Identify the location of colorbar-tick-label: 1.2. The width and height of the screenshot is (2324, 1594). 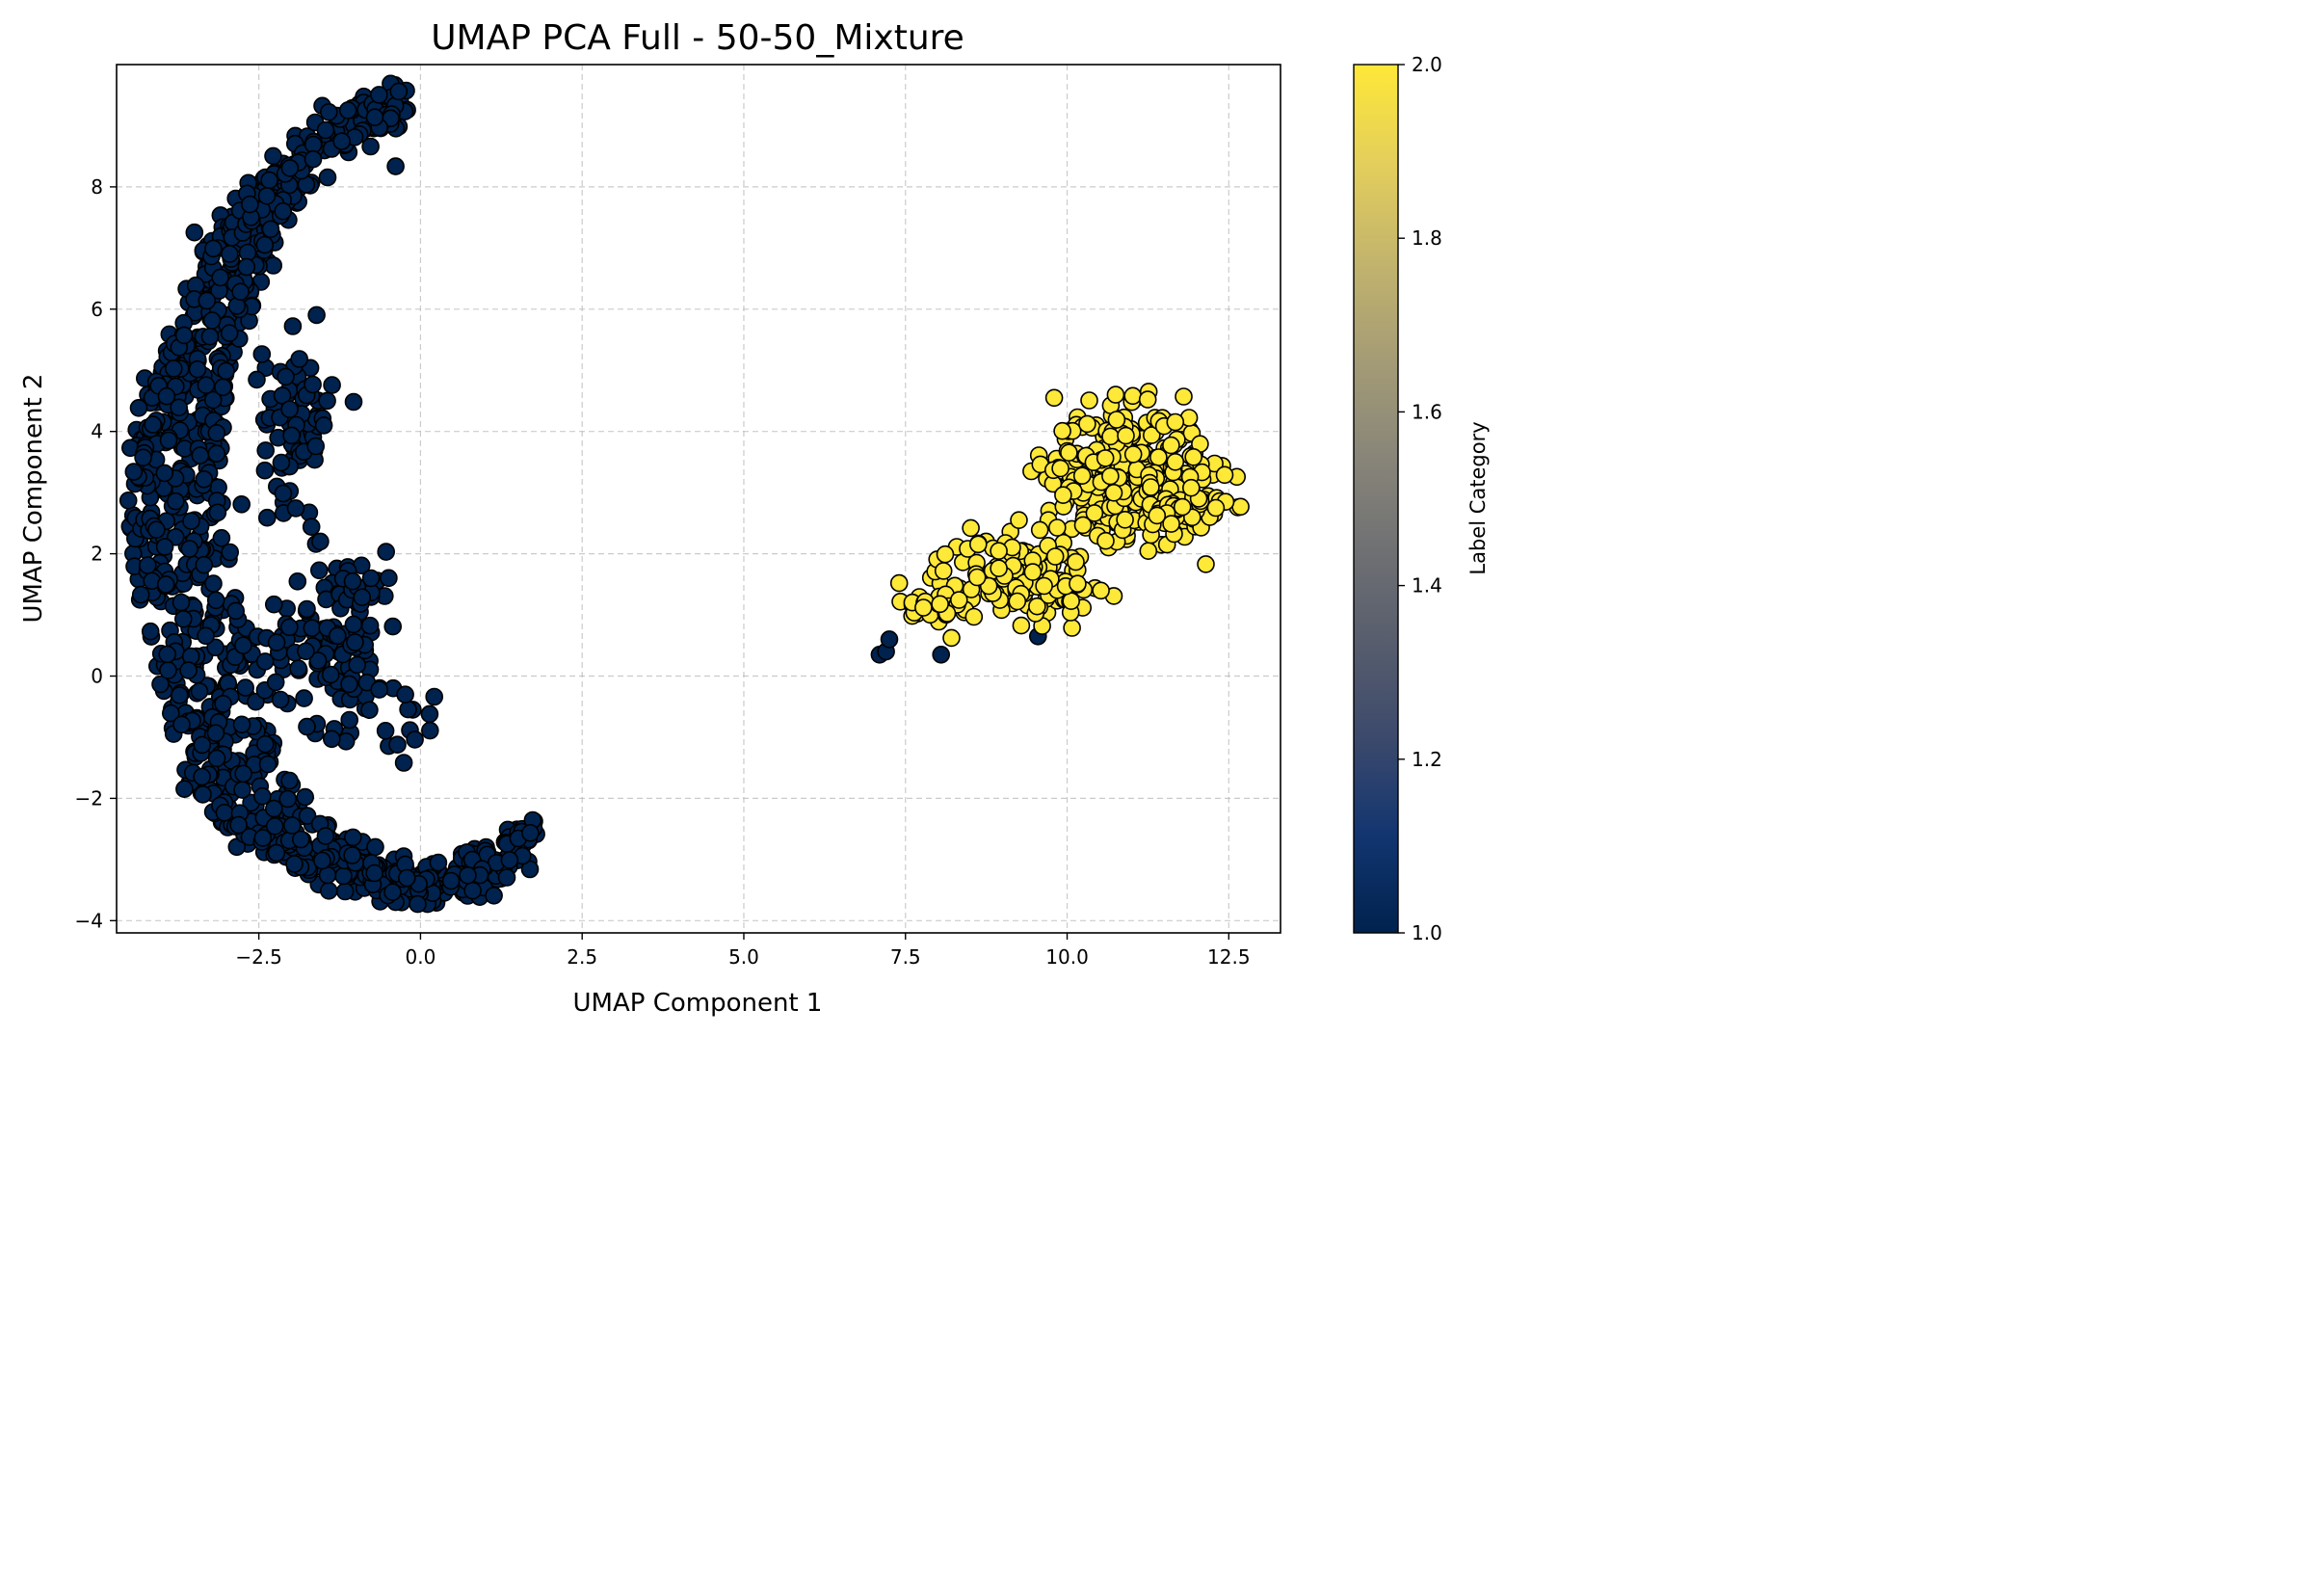
(1427, 759).